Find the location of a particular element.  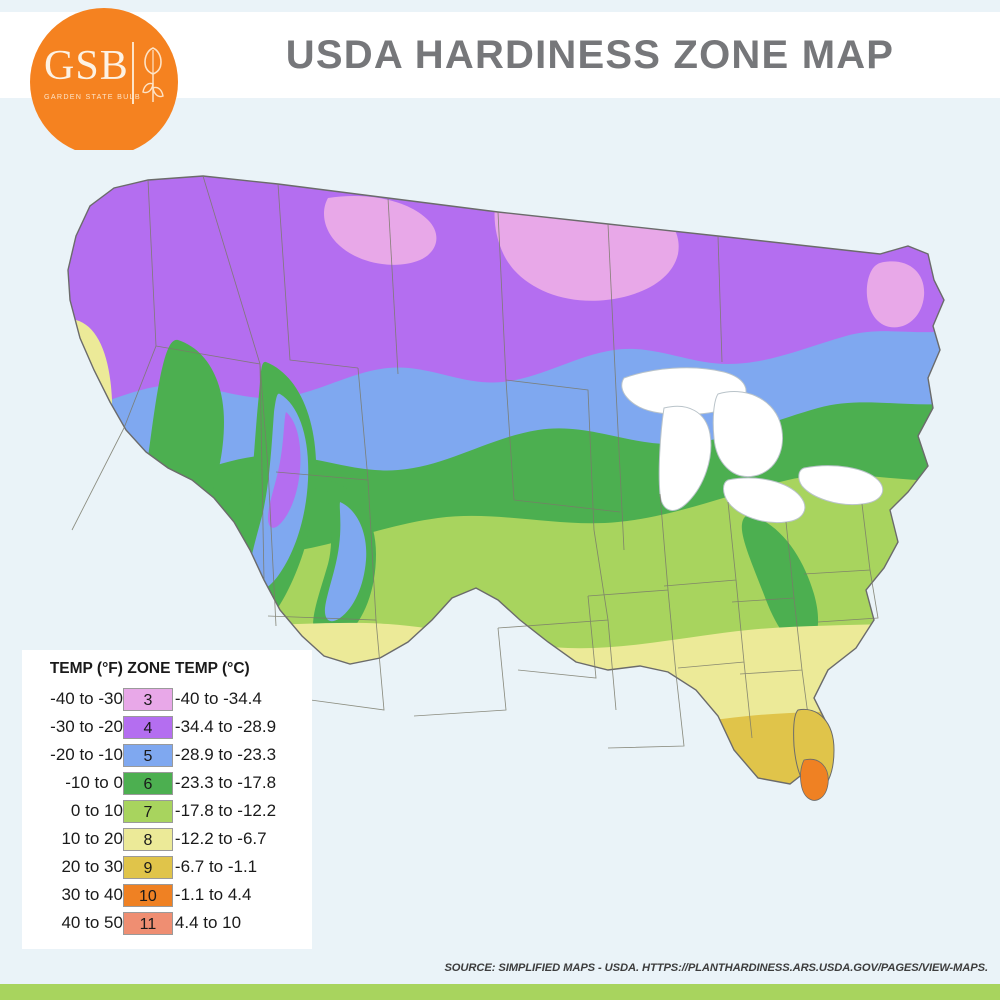

legend-row: 30 to 40 10 -1.1 to 4.4 is located at coordinates (166, 895).